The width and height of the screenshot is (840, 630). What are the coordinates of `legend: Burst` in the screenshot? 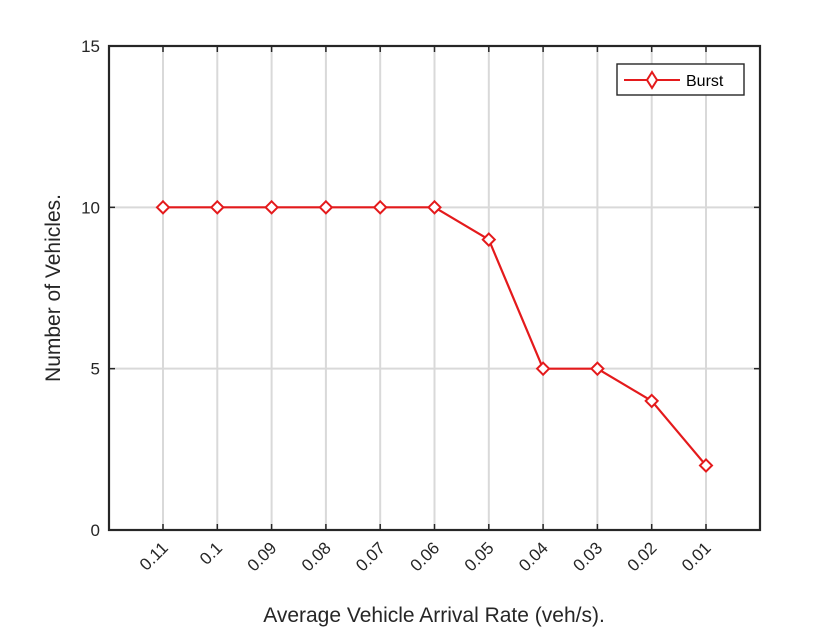 It's located at (680, 79).